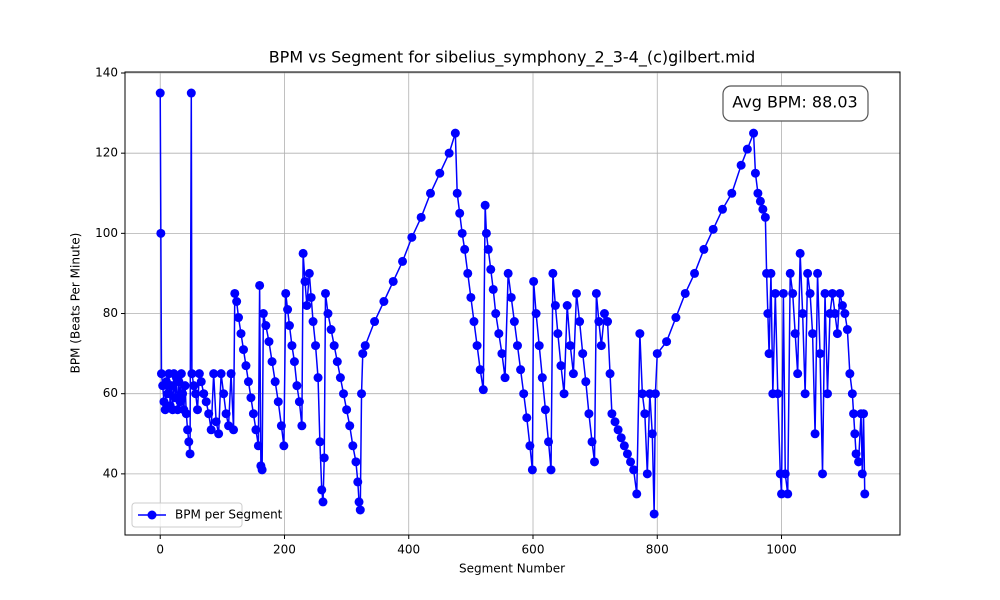  What do you see at coordinates (794, 102) in the screenshot?
I see `annotation: Avg BPM: 88.03` at bounding box center [794, 102].